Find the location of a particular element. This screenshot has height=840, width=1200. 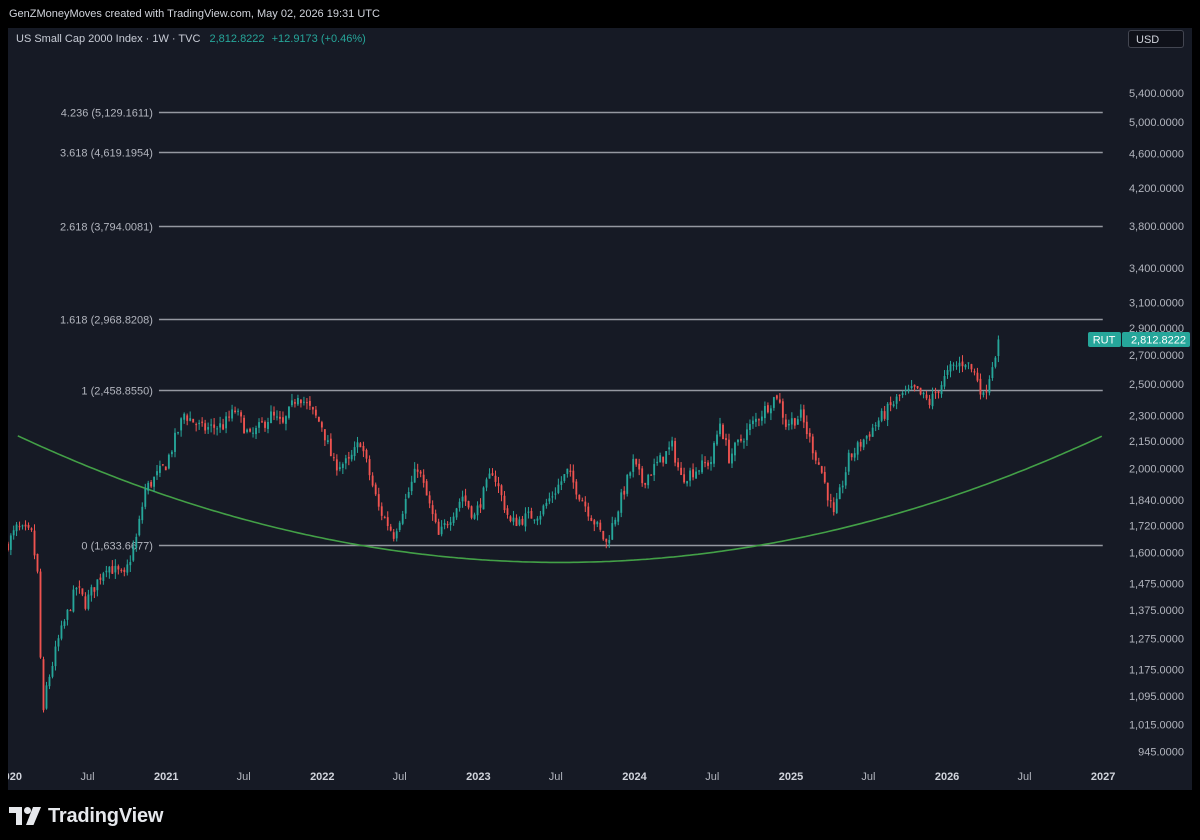

rounding-arc-layer is located at coordinates (560, 499).